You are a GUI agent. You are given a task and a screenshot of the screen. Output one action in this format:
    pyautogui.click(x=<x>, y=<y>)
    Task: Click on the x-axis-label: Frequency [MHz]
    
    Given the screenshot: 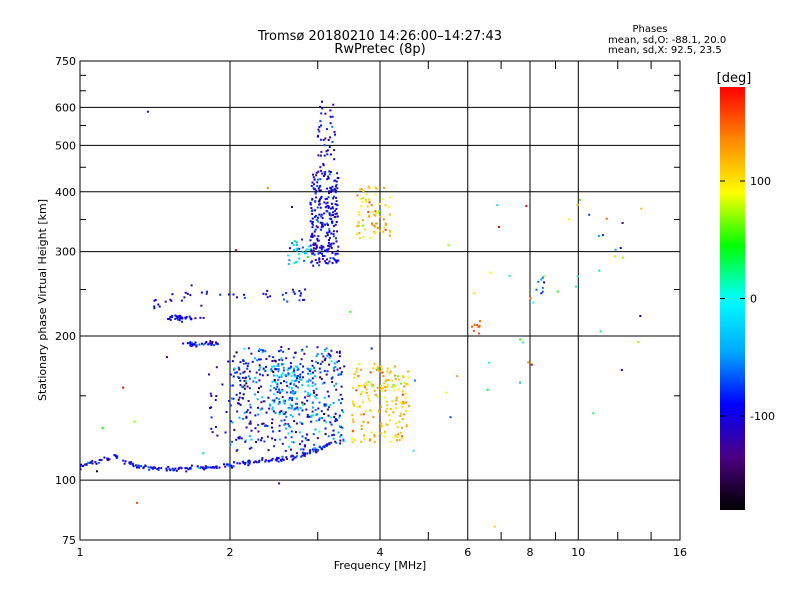 What is the action you would take?
    pyautogui.click(x=380, y=565)
    